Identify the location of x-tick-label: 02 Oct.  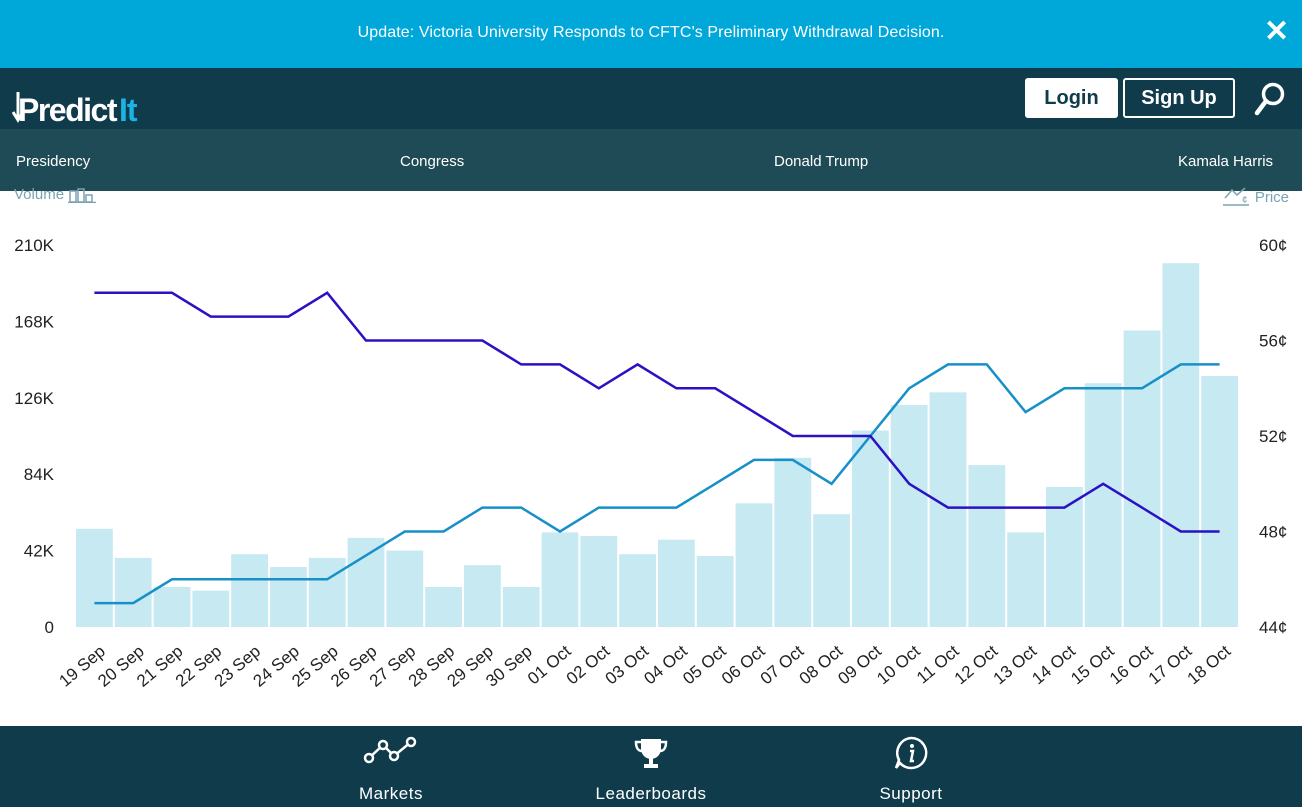
(588, 664).